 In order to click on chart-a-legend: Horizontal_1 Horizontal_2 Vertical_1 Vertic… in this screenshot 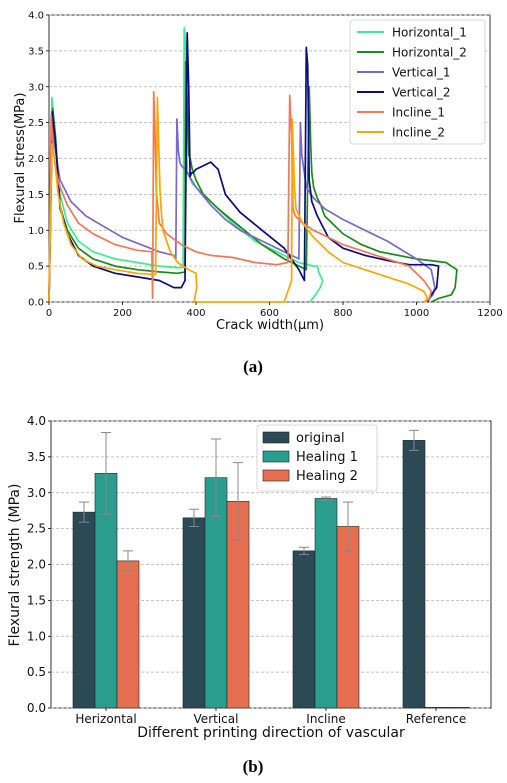, I will do `click(417, 82)`.